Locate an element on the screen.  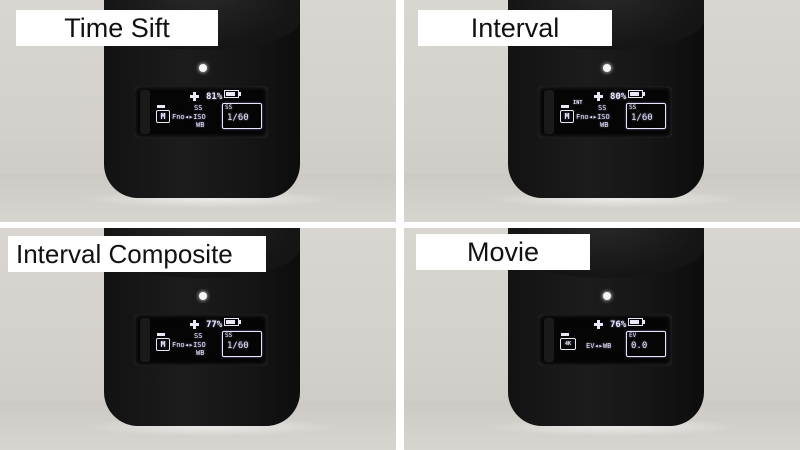
osd: M 77% SS Fno◂▸ISO WB SS 1/60 is located at coordinates (210, 340).